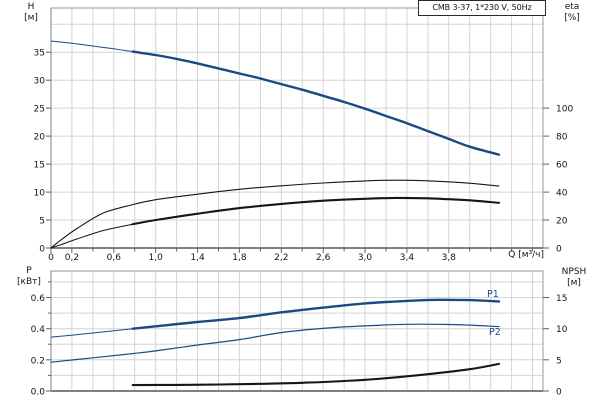 The image size is (600, 400). I want to click on eta1-curve, so click(275, 214).